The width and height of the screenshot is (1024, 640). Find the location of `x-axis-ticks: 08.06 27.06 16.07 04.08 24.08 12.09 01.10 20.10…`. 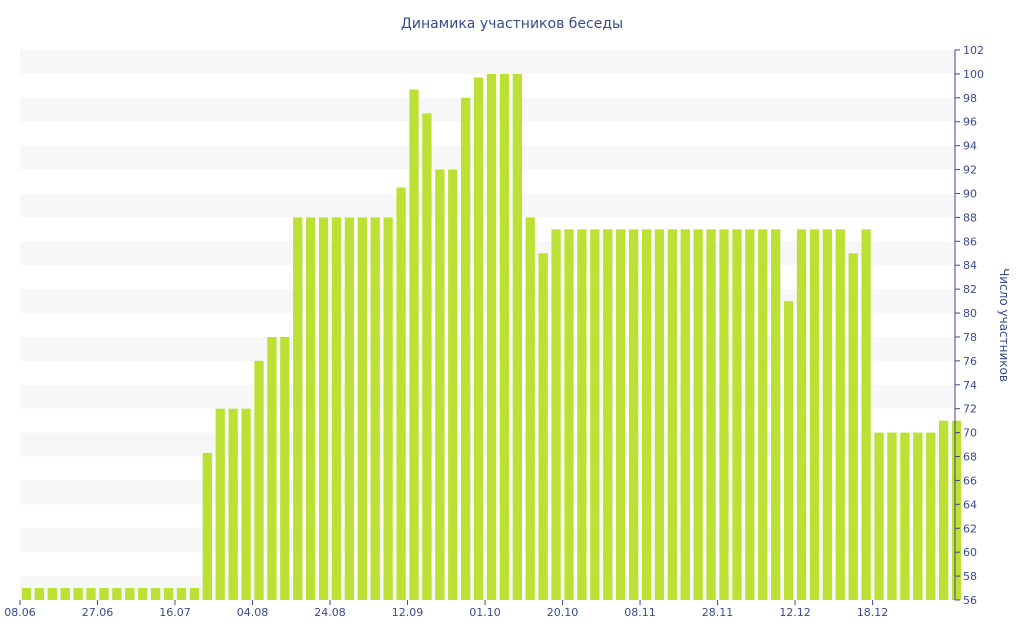

x-axis-ticks: 08.06 27.06 16.07 04.08 24.08 12.09 01.10 20.10… is located at coordinates (446, 609).